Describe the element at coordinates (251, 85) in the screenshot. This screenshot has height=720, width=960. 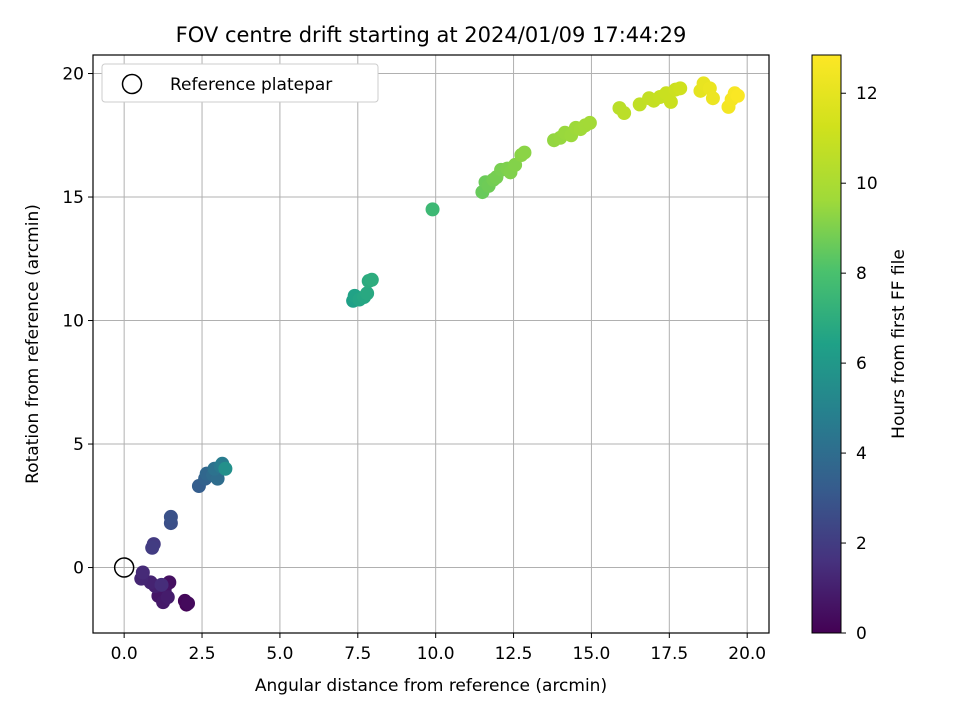
I see `legend-label: Reference platepar` at that location.